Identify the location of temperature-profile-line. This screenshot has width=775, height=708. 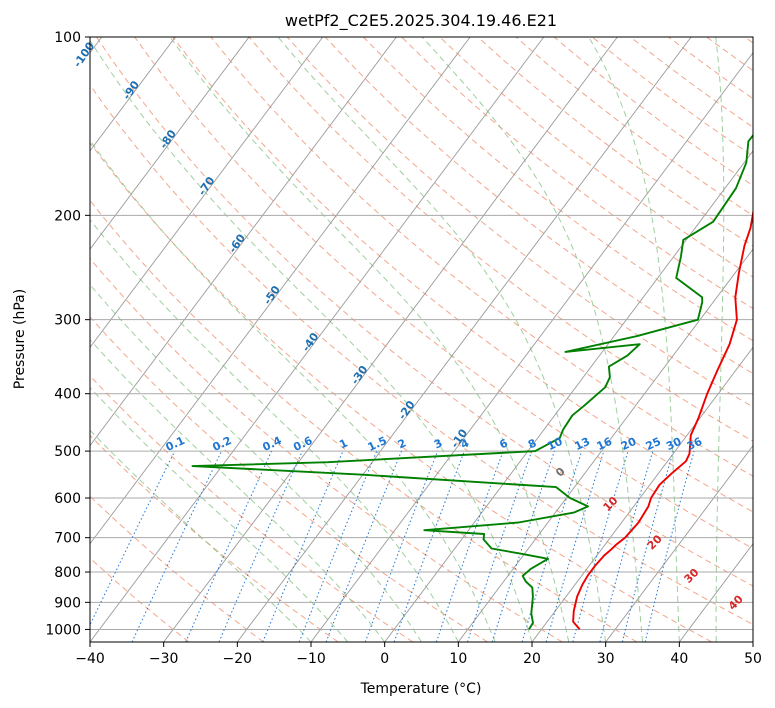
(662, 419).